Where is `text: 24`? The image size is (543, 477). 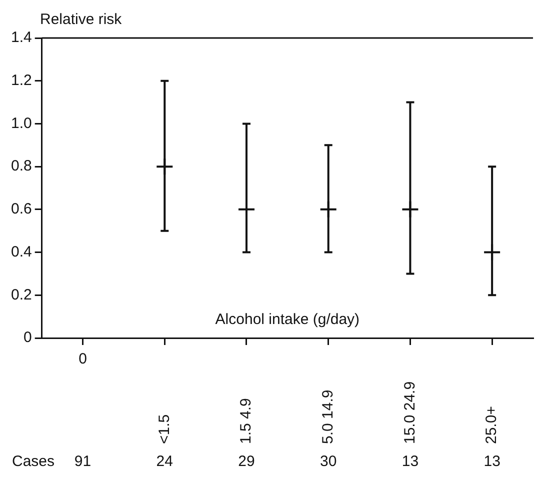 text: 24 is located at coordinates (164, 461).